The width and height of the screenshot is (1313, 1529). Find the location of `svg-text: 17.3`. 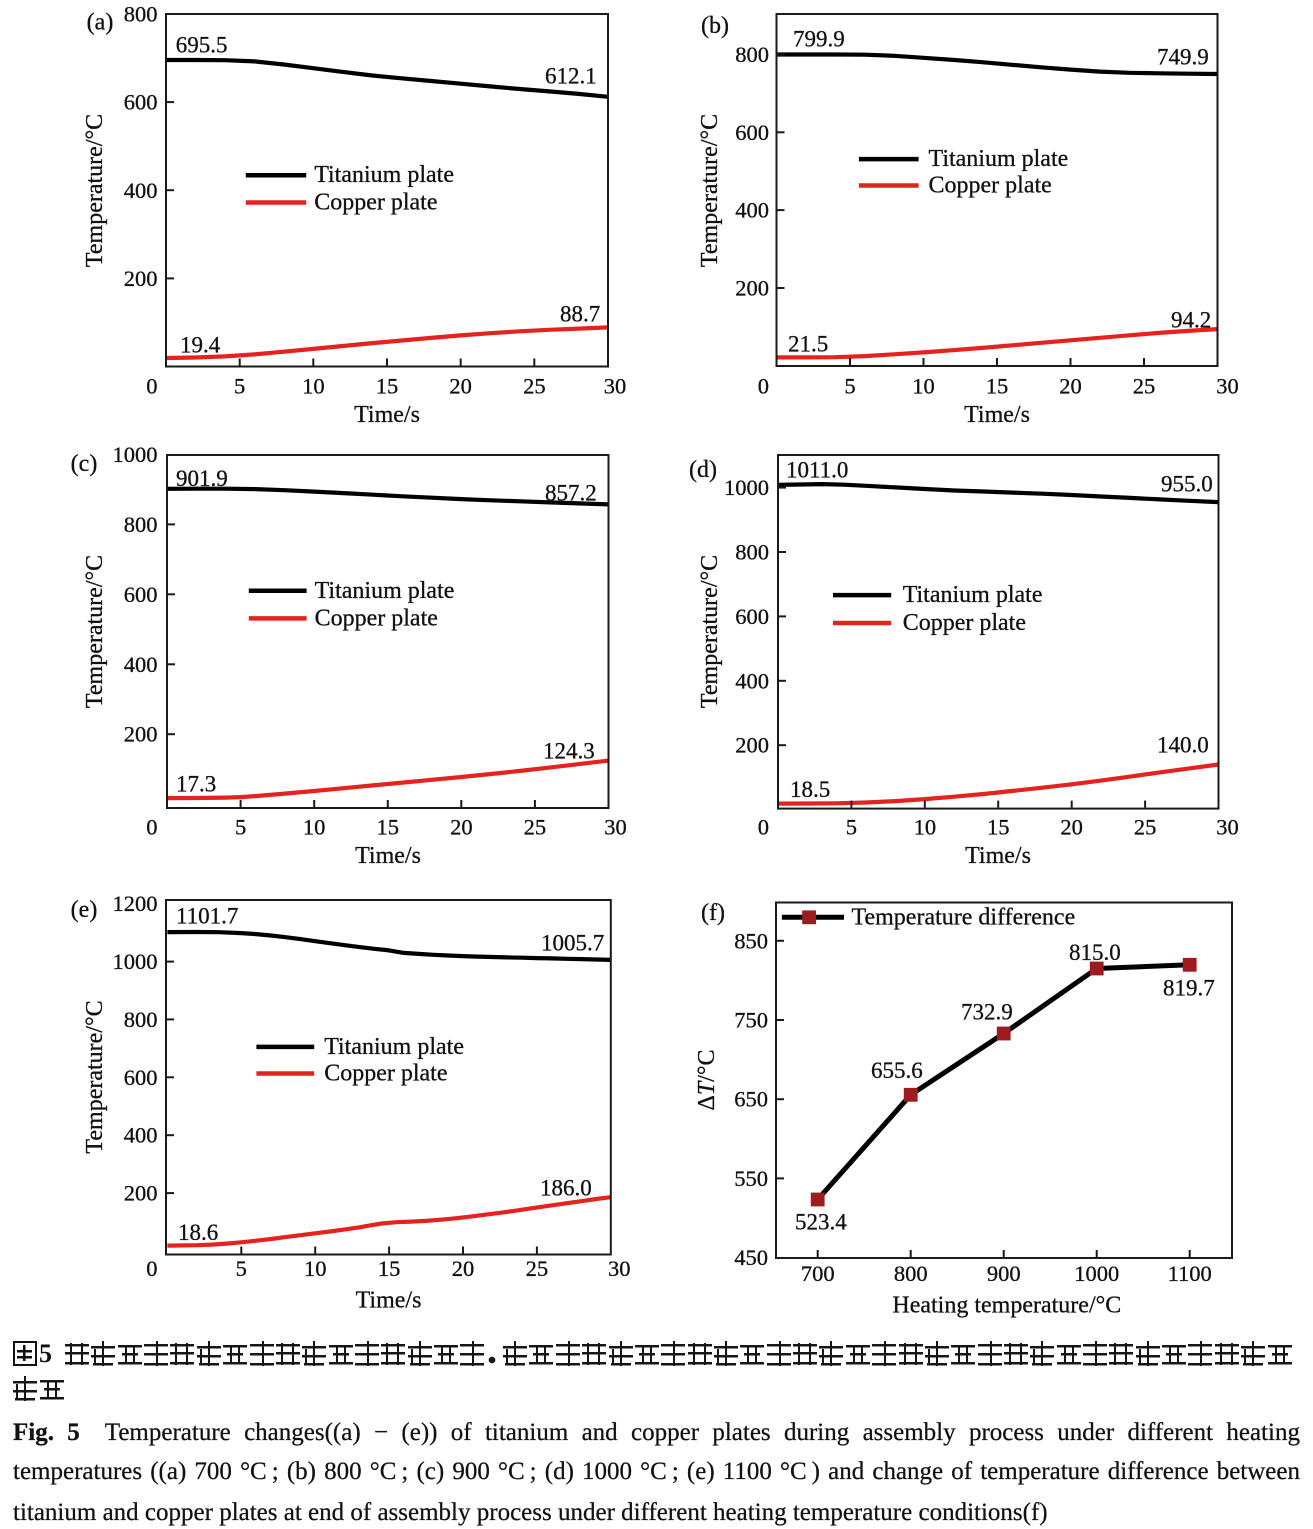

svg-text: 17.3 is located at coordinates (196, 784).